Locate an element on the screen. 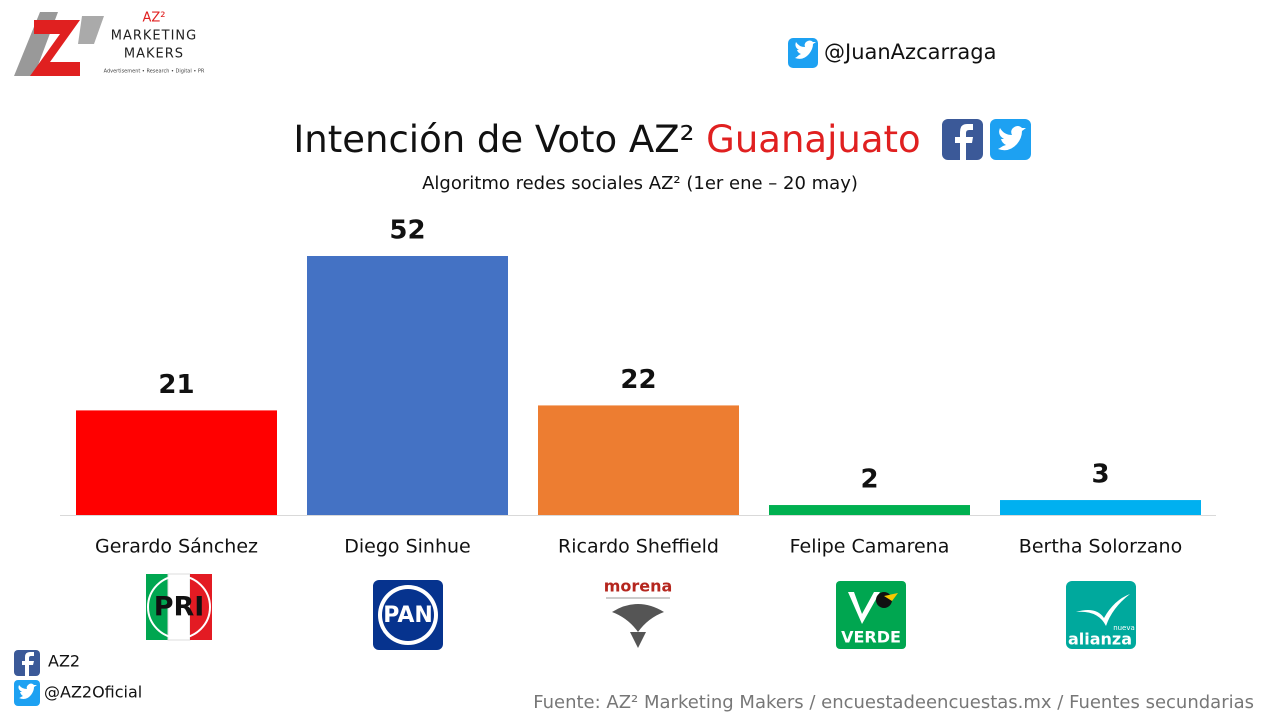  logo-text: morena is located at coordinates (638, 586).